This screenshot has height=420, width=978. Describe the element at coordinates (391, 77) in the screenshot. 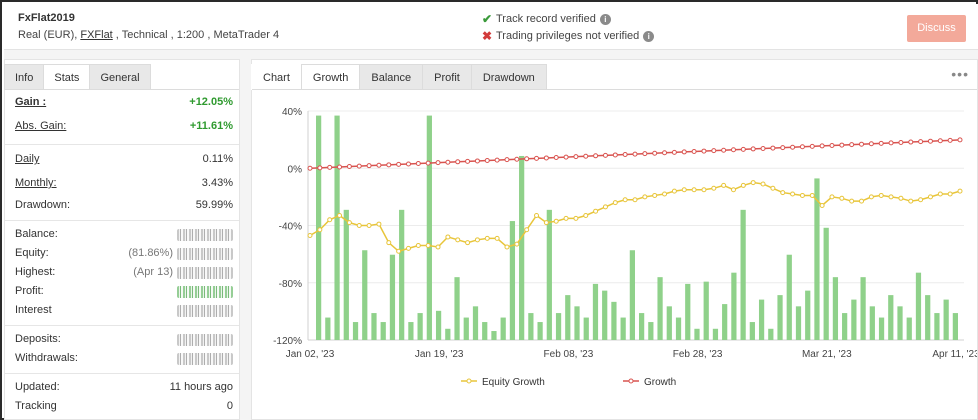

I see `tab-balance: Balance` at that location.